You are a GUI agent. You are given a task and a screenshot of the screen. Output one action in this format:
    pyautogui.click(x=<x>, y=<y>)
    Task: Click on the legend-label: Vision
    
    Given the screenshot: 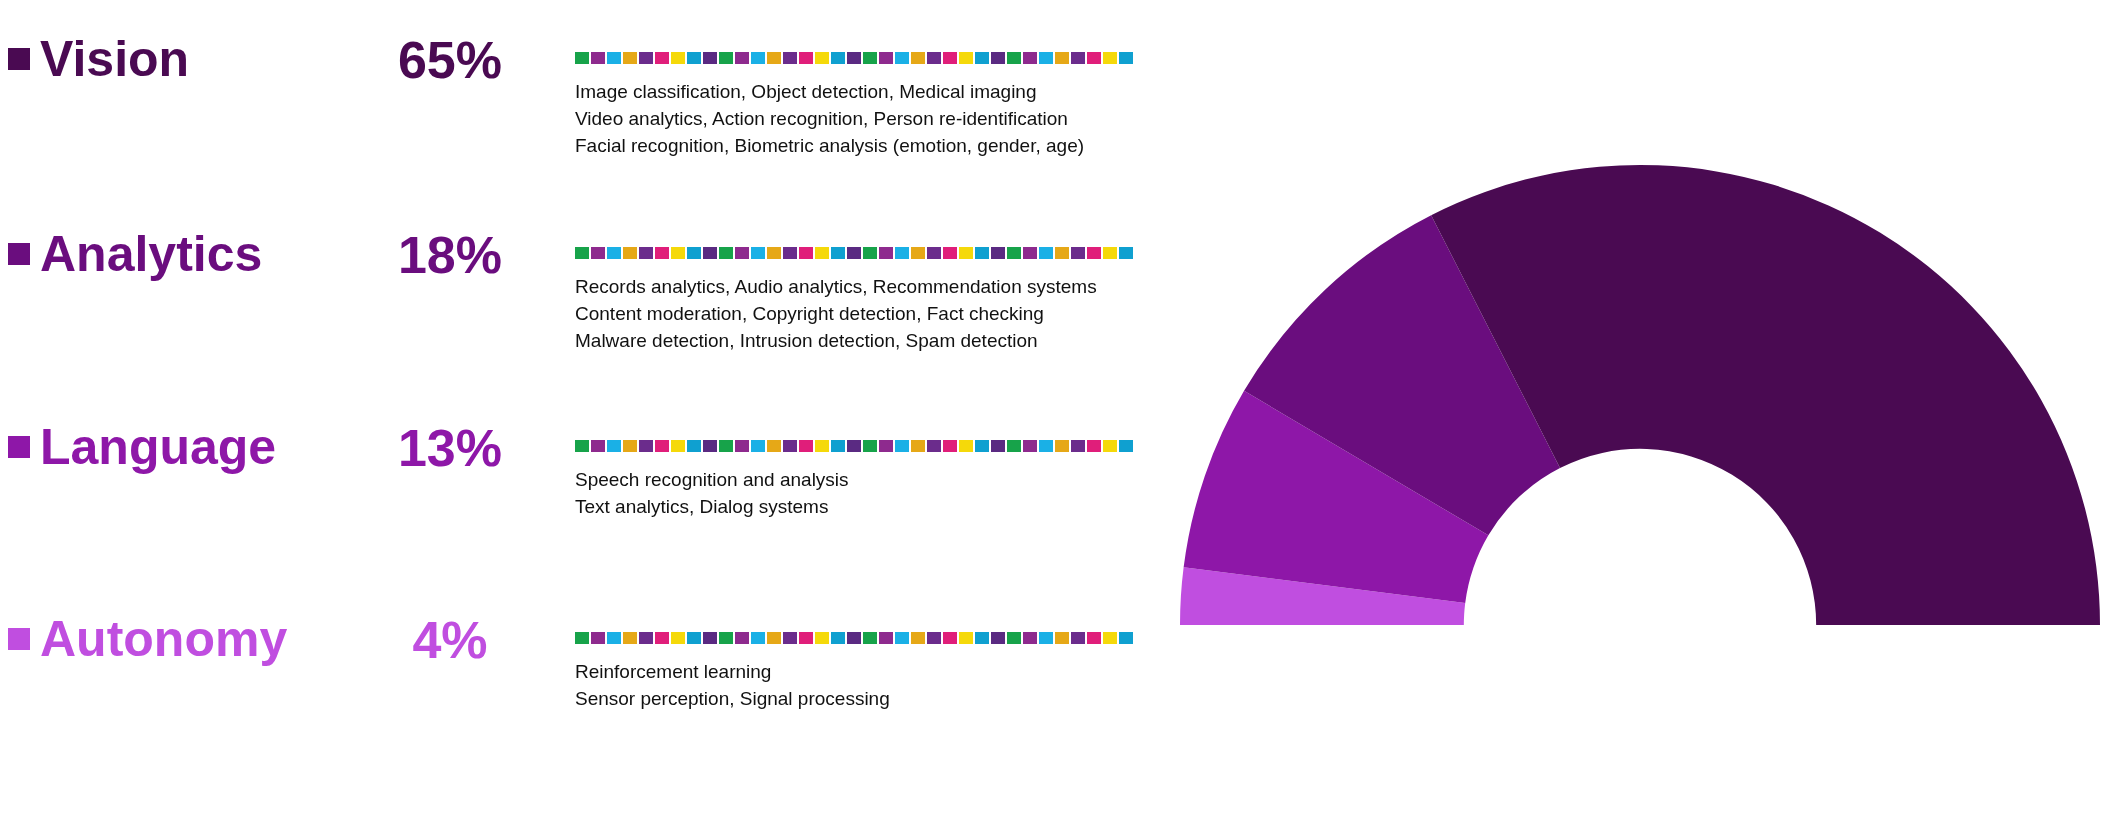 What is the action you would take?
    pyautogui.click(x=115, y=59)
    